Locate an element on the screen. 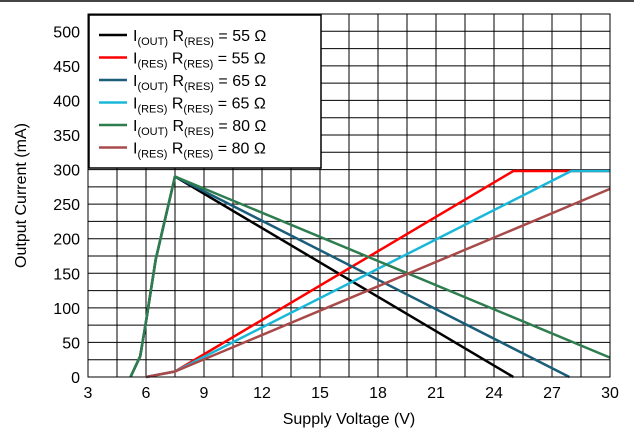 The width and height of the screenshot is (634, 432). y-axis-title: Output Current (mA) is located at coordinates (21, 195).